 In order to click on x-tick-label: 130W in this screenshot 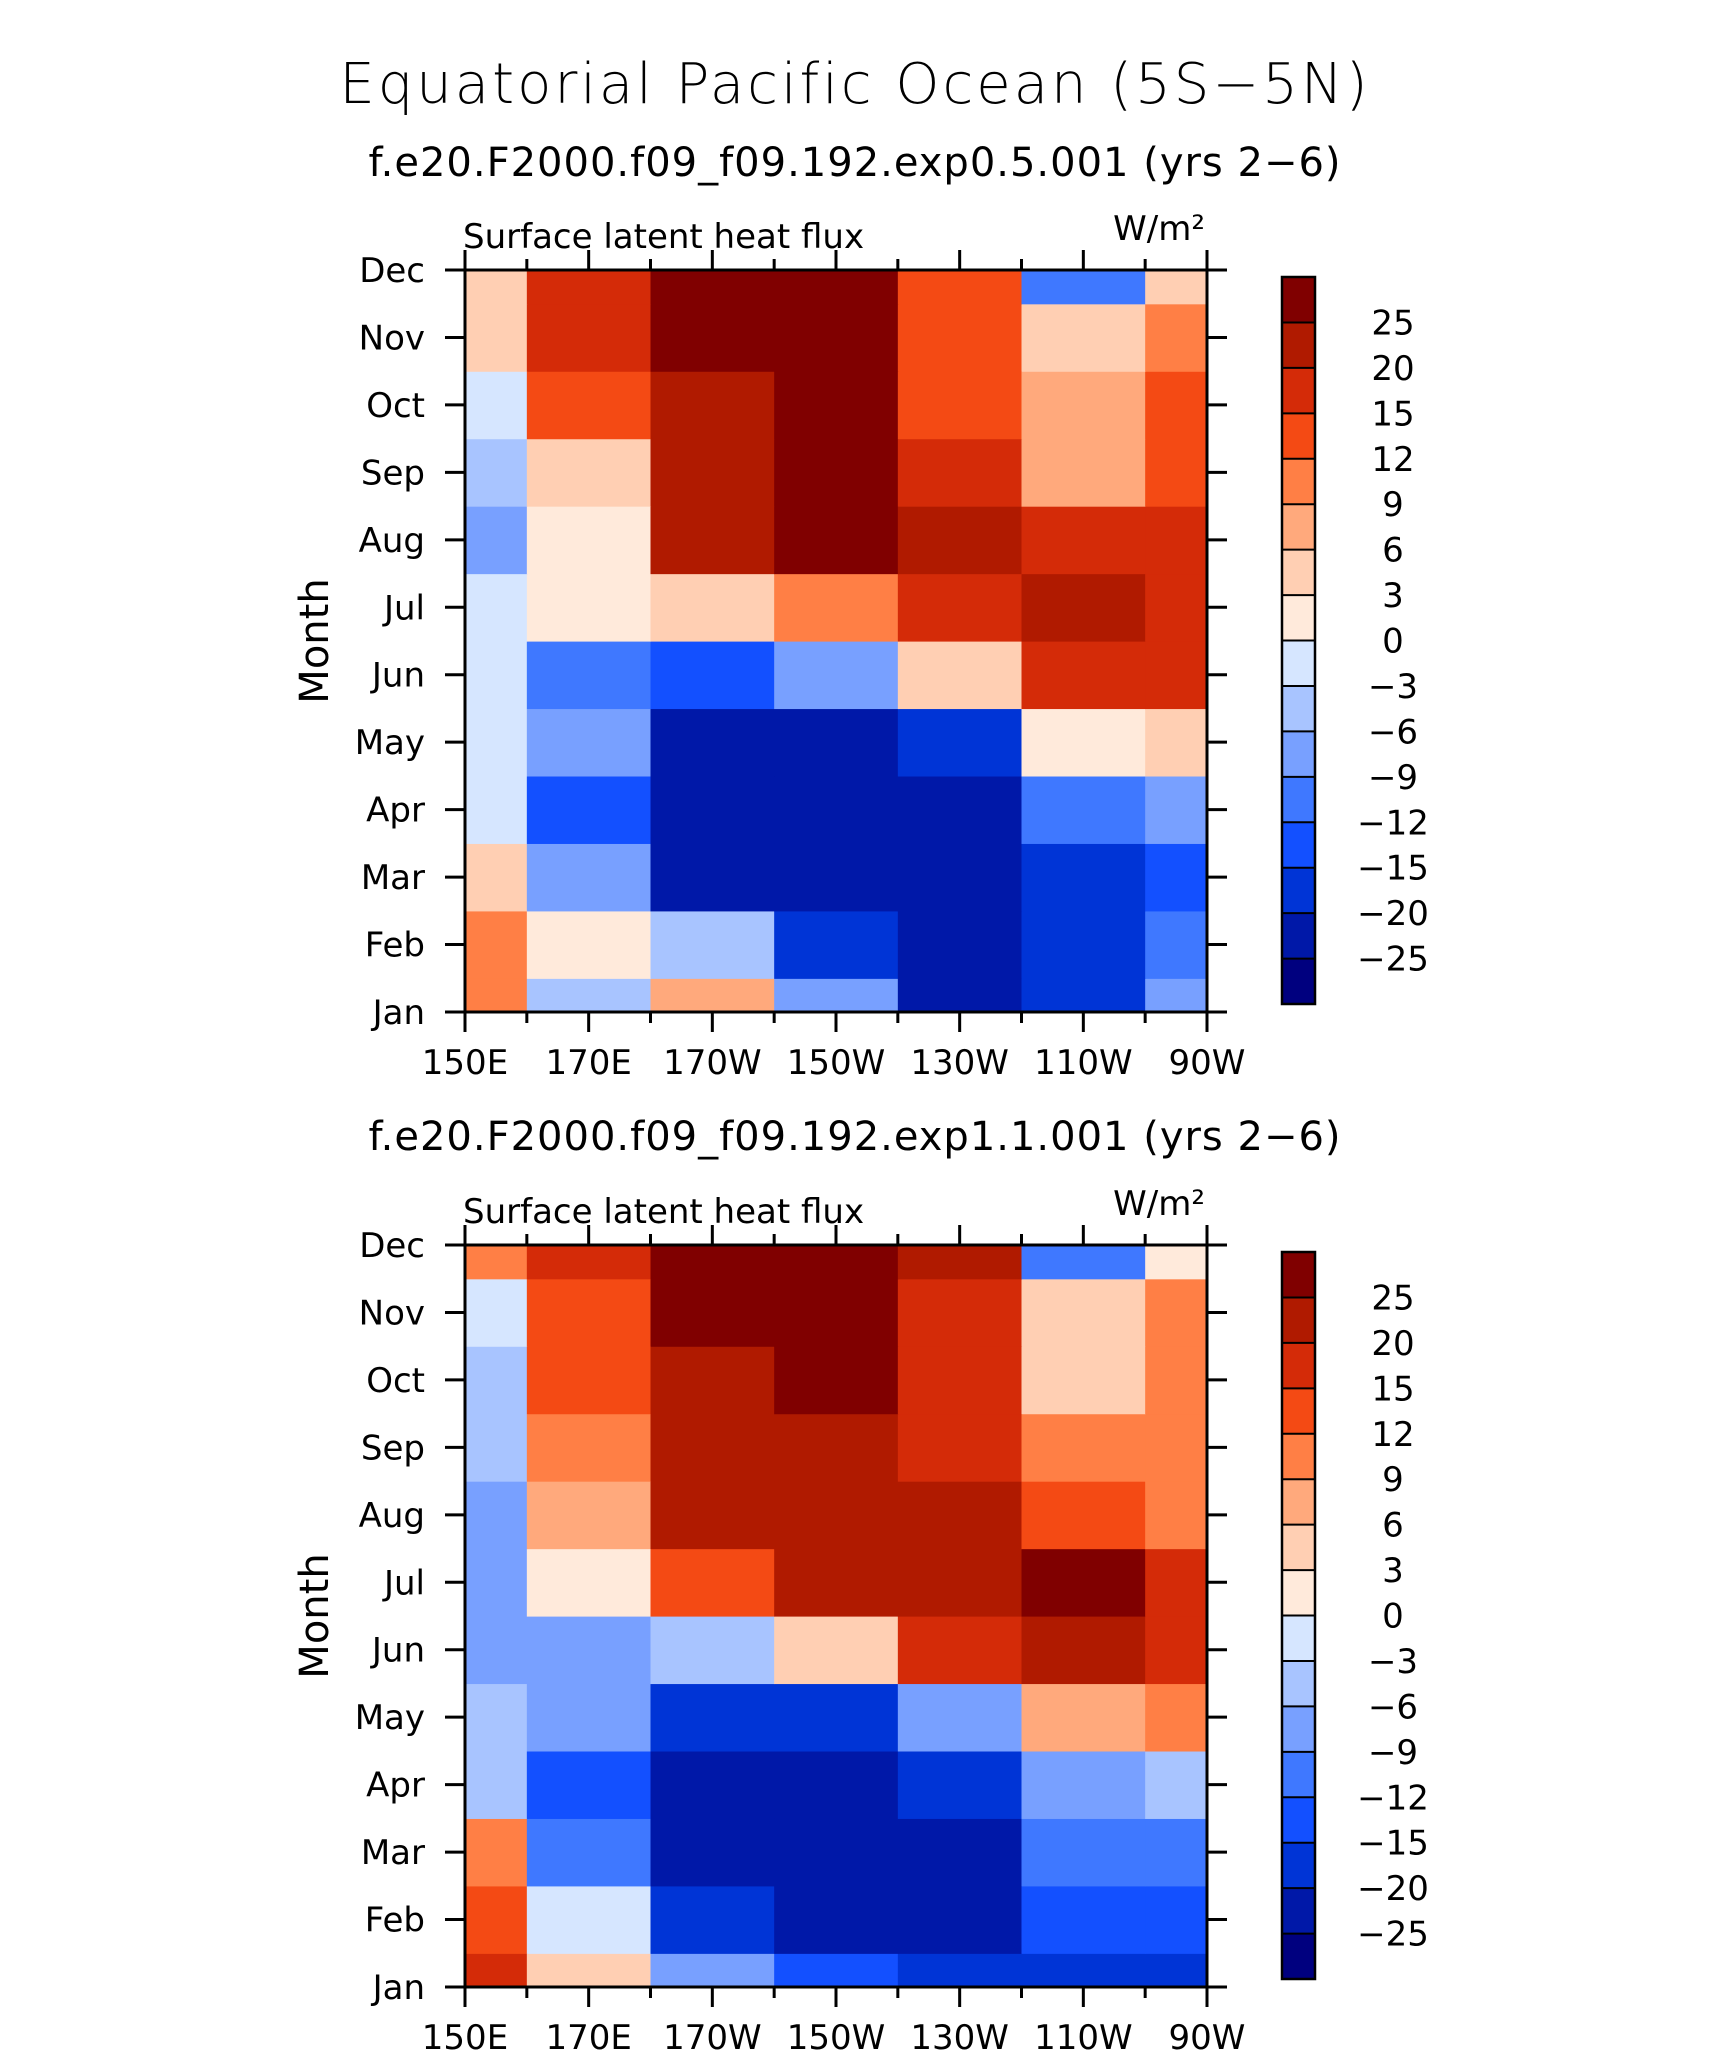, I will do `click(959, 1063)`.